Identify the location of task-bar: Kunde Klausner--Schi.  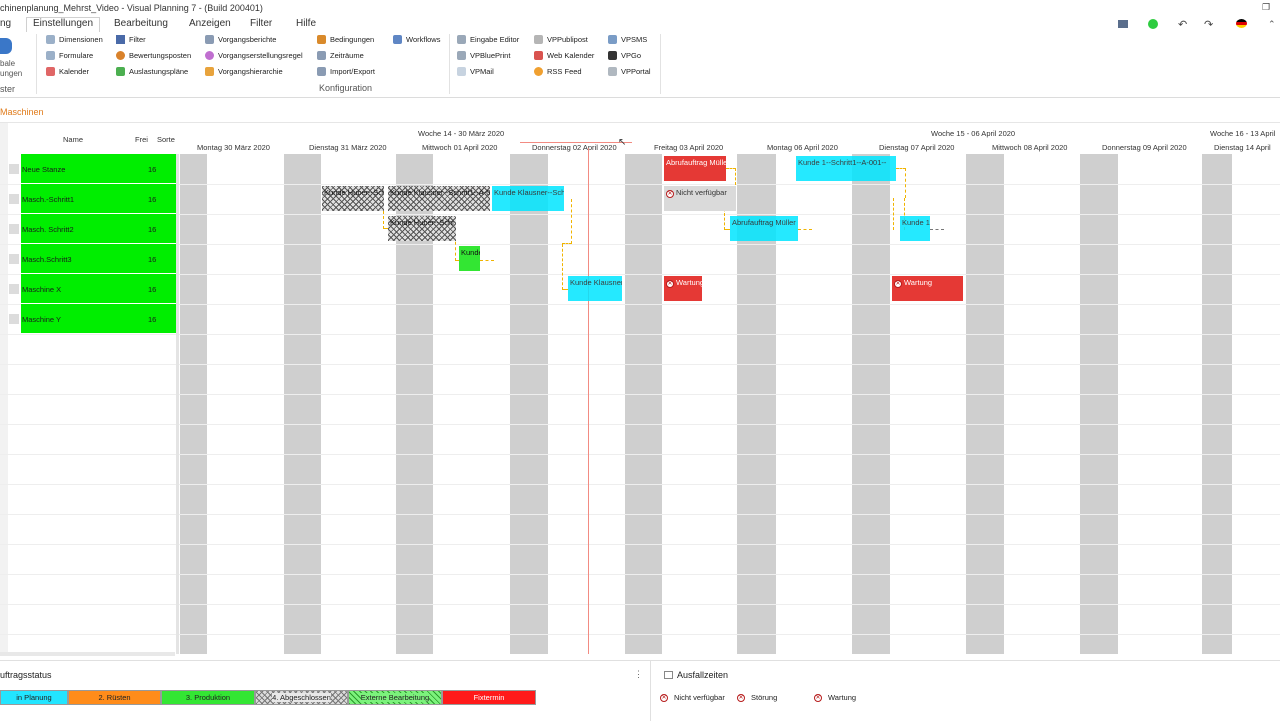
(528, 198).